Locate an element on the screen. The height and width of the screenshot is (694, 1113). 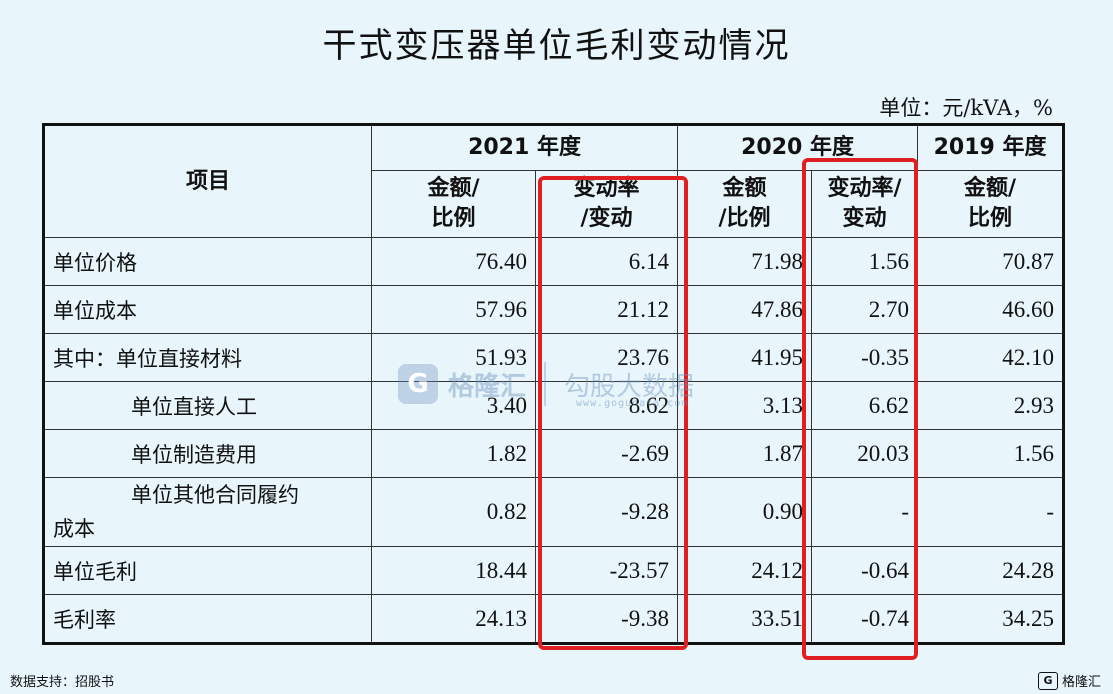
header-year-2021: 2021 年度 is located at coordinates (524, 147).